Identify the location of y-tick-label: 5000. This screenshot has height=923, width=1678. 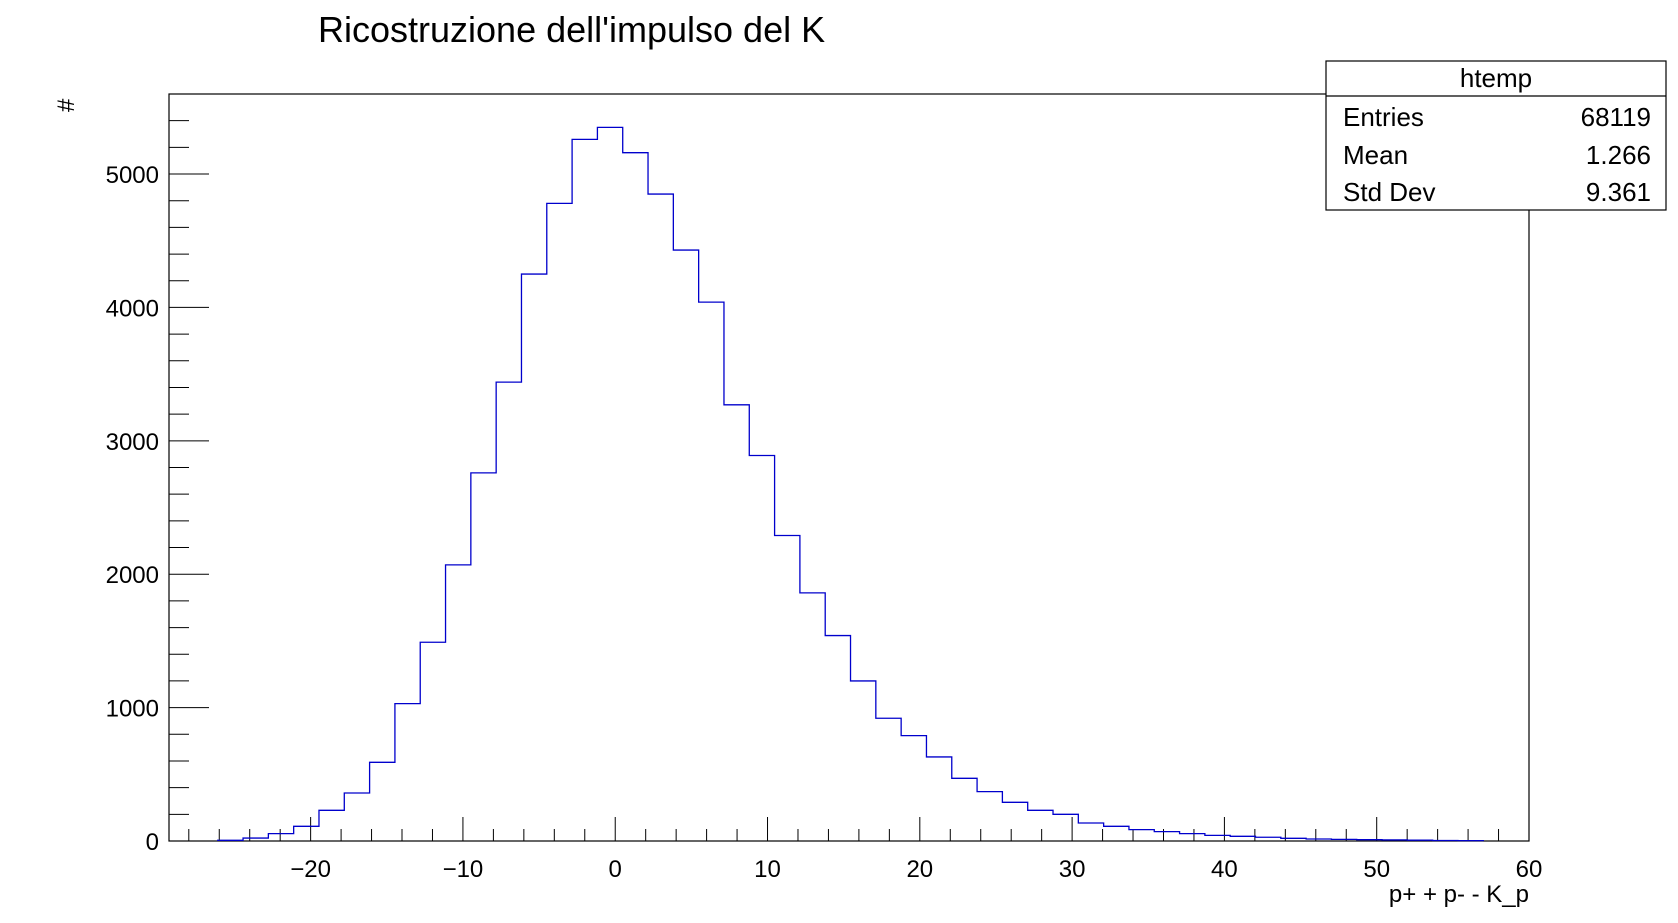
(132, 175).